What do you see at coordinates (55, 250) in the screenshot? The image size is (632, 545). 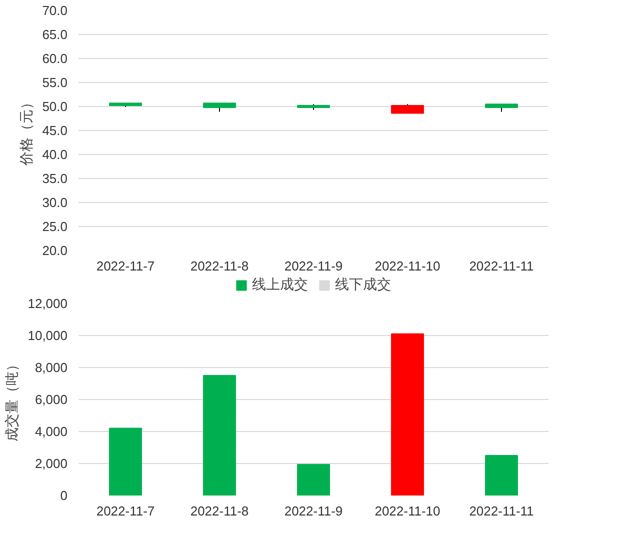 I see `y-tick-label: 20.0` at bounding box center [55, 250].